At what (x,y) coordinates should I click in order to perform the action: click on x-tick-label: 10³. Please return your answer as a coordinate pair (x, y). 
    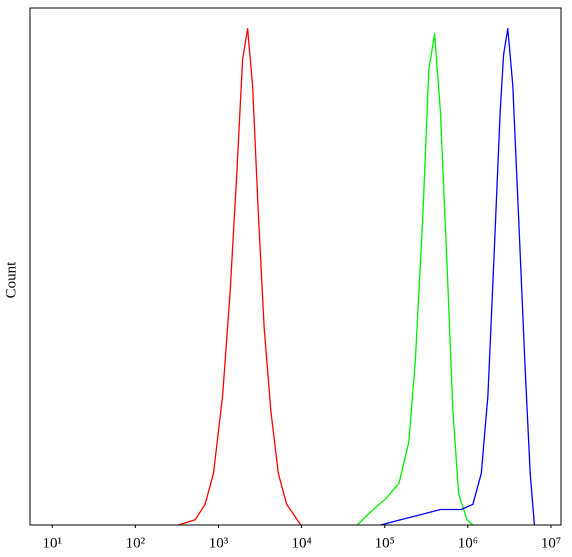
    Looking at the image, I should click on (219, 543).